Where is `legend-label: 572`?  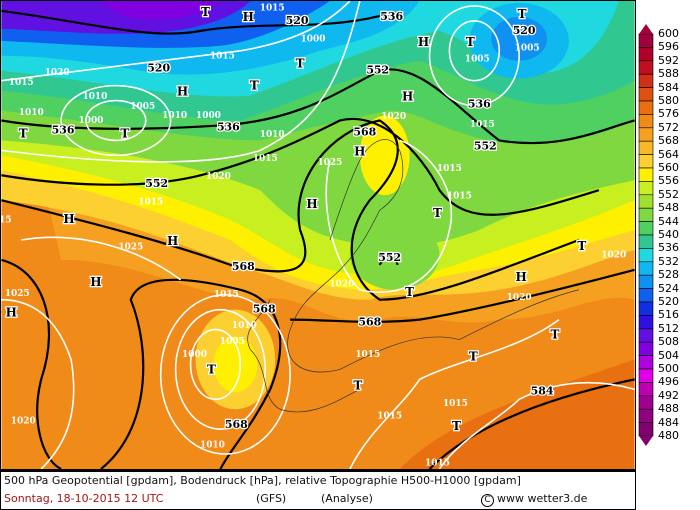 legend-label: 572 is located at coordinates (668, 127).